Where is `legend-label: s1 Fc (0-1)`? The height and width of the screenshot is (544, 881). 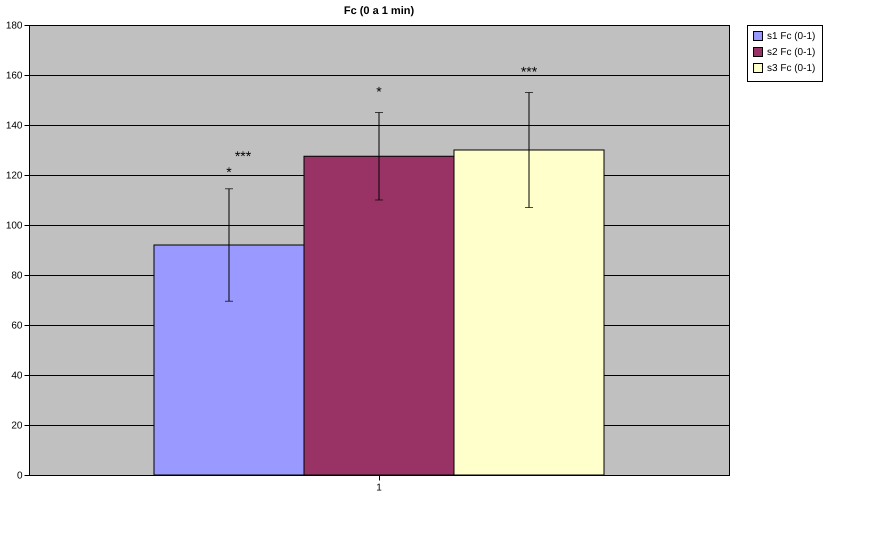
legend-label: s1 Fc (0-1) is located at coordinates (791, 36).